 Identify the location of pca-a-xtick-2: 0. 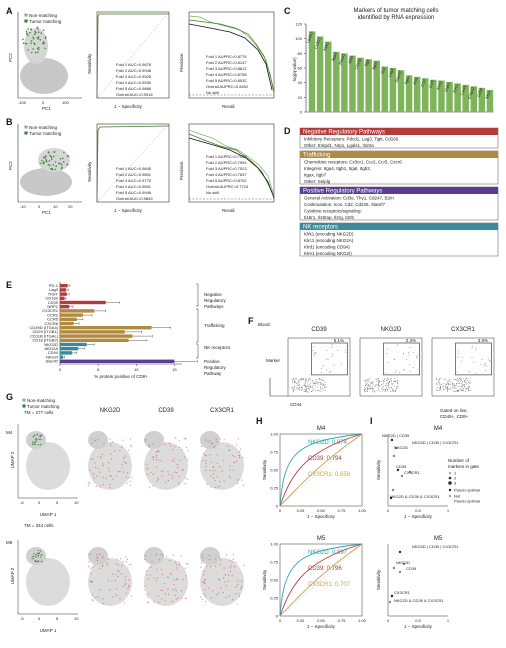
(43, 102).